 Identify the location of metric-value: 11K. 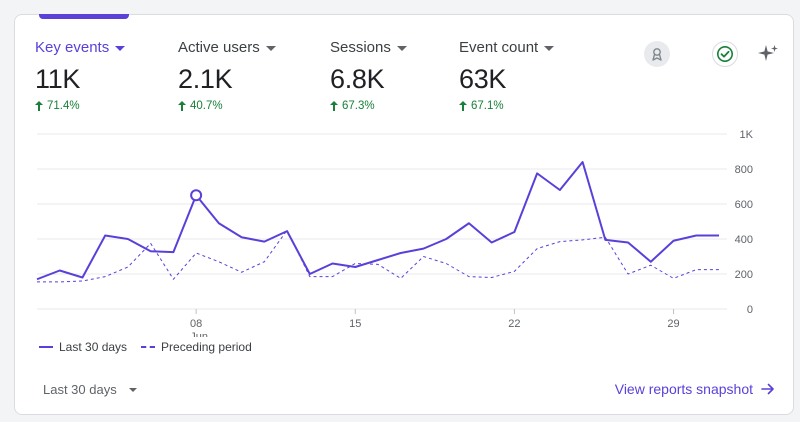
(58, 79).